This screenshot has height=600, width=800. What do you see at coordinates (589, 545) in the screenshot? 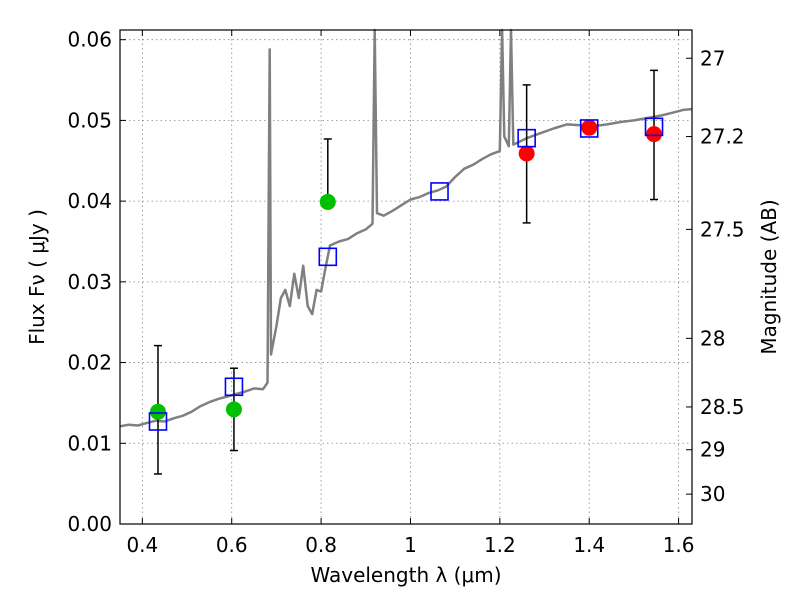
I see `x-tick-label: 1.4` at bounding box center [589, 545].